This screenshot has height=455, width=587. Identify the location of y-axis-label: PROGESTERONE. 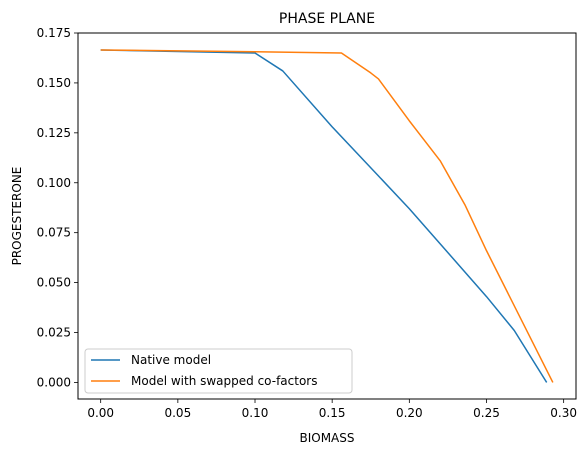
(17, 216).